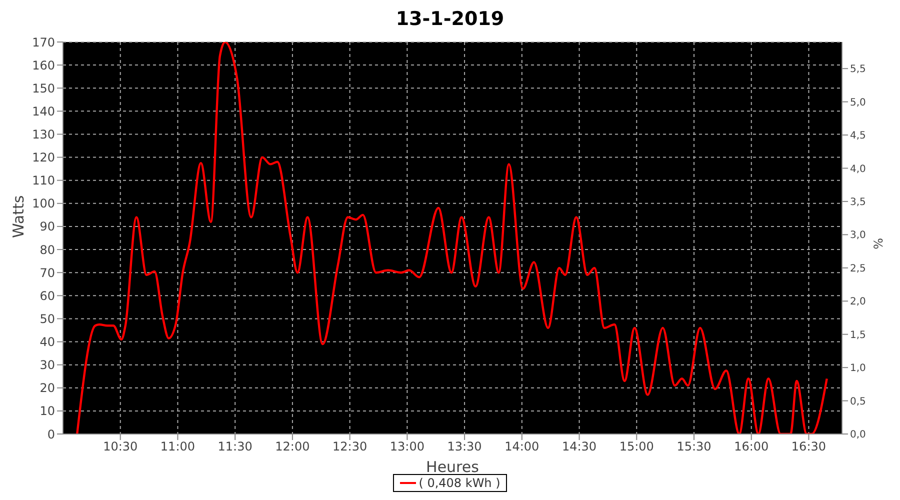  What do you see at coordinates (43, 65) in the screenshot?
I see `y-tick-label: 160` at bounding box center [43, 65].